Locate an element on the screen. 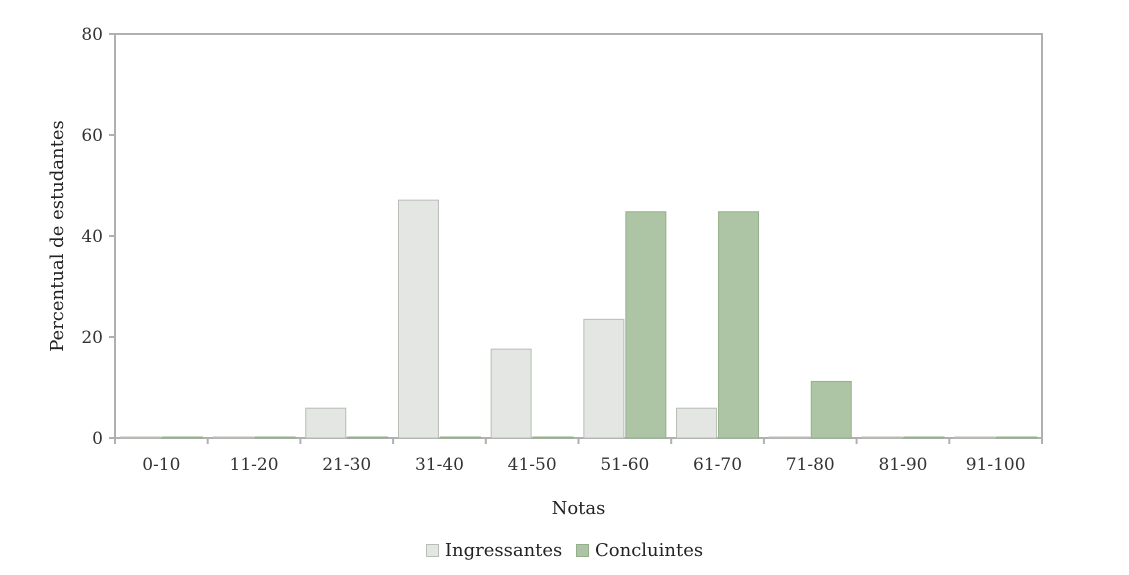 This screenshot has width=1129, height=575. x-axis-title: Notas is located at coordinates (579, 508).